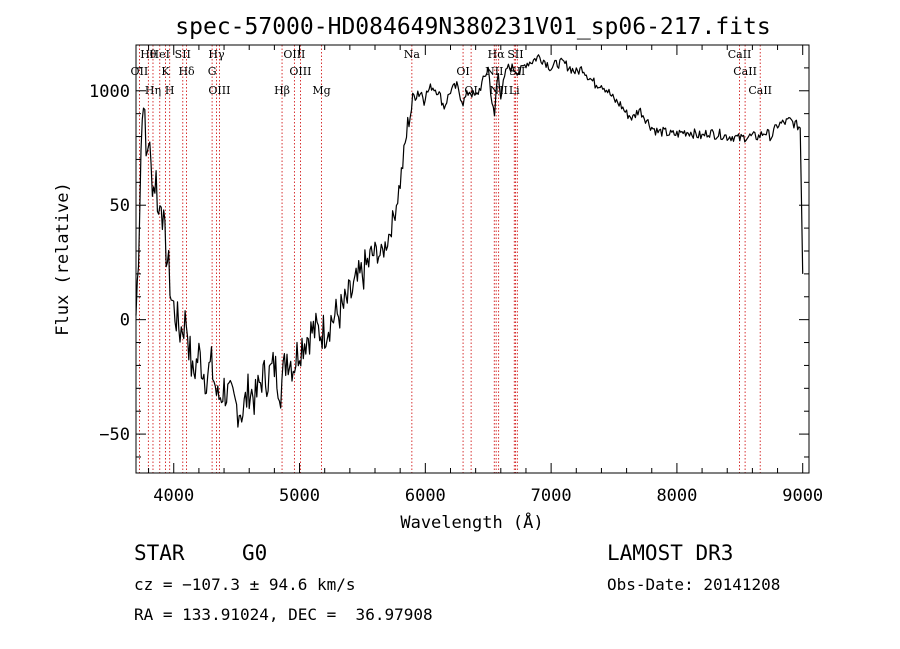  Describe the element at coordinates (693, 584) in the screenshot. I see `obs-date: Obs-Date: 20141208` at that location.